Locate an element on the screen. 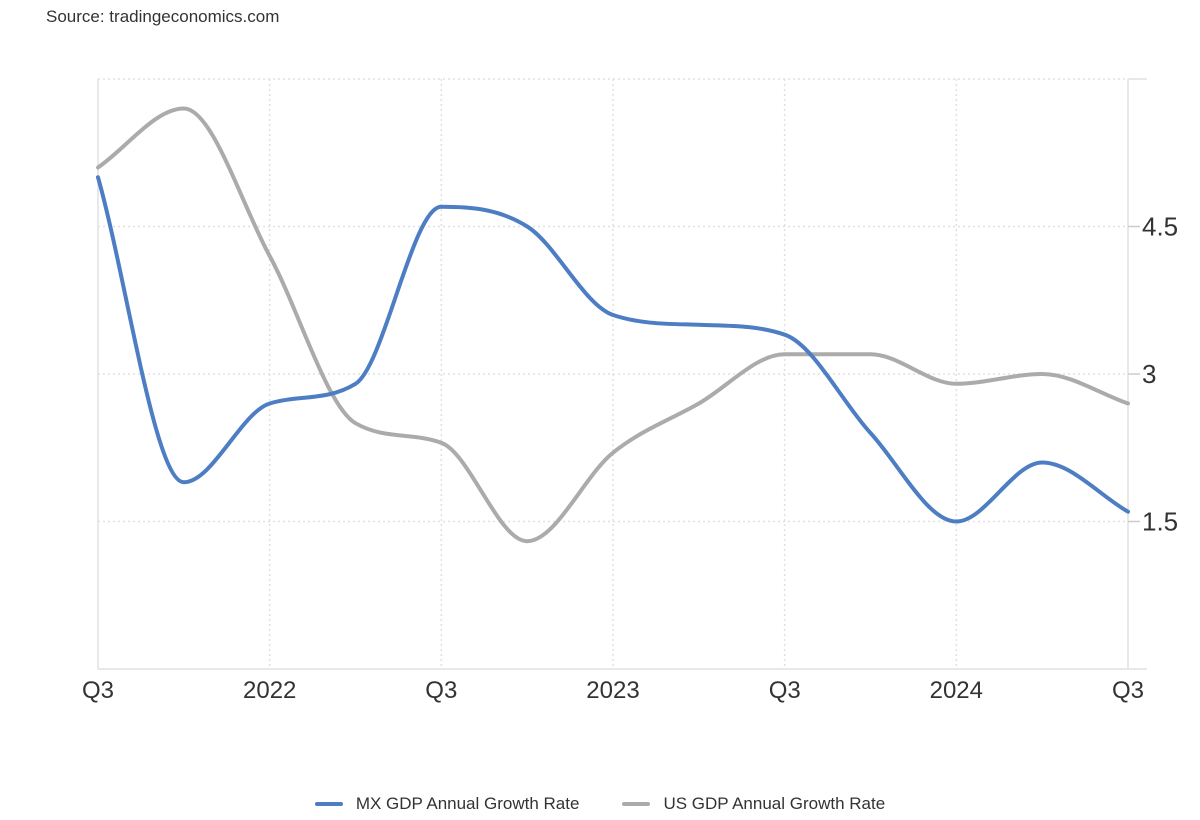 This screenshot has height=820, width=1200. x-axis-label: 2023 is located at coordinates (612, 690).